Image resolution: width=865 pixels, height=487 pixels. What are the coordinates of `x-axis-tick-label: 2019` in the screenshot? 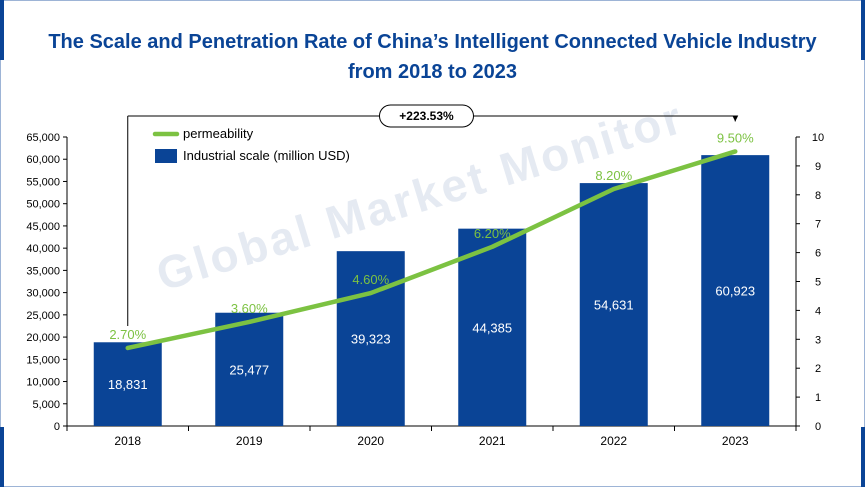 It's located at (249, 441).